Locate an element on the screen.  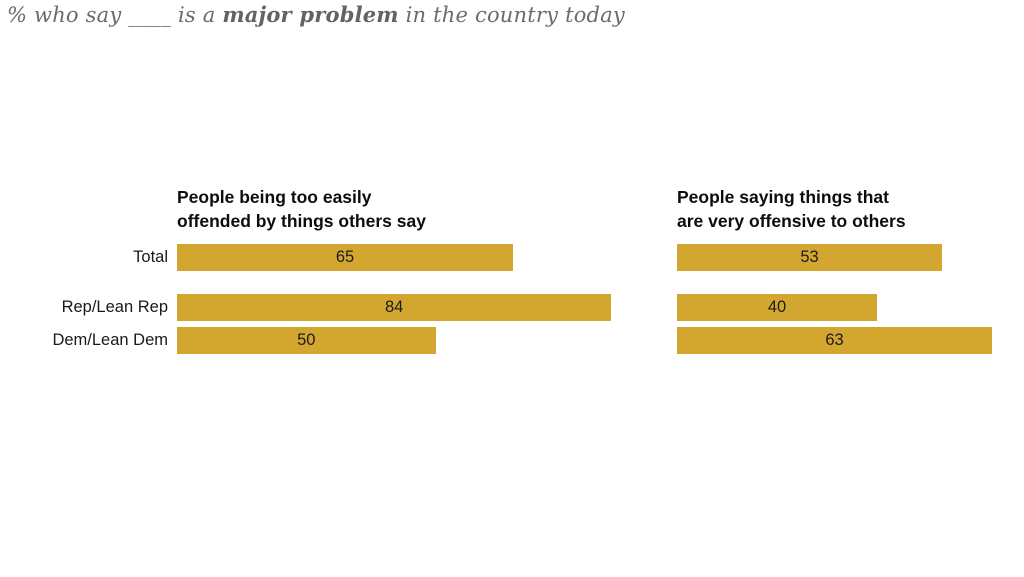
bar-right-total: 53 is located at coordinates (809, 257).